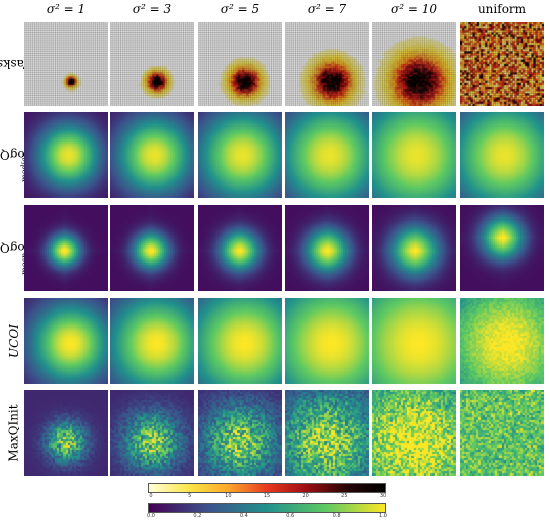  What do you see at coordinates (327, 9) in the screenshot?
I see `column-header-sigma-7: σ² = 7` at bounding box center [327, 9].